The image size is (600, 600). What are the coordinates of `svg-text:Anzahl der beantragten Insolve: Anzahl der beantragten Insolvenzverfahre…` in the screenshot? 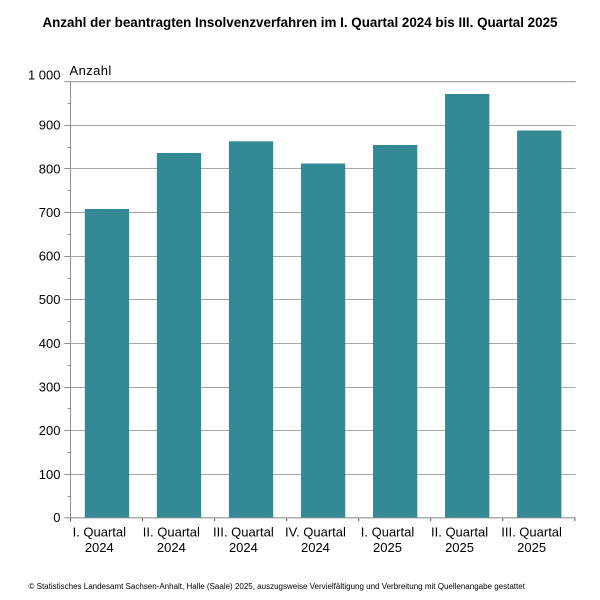 It's located at (301, 22).